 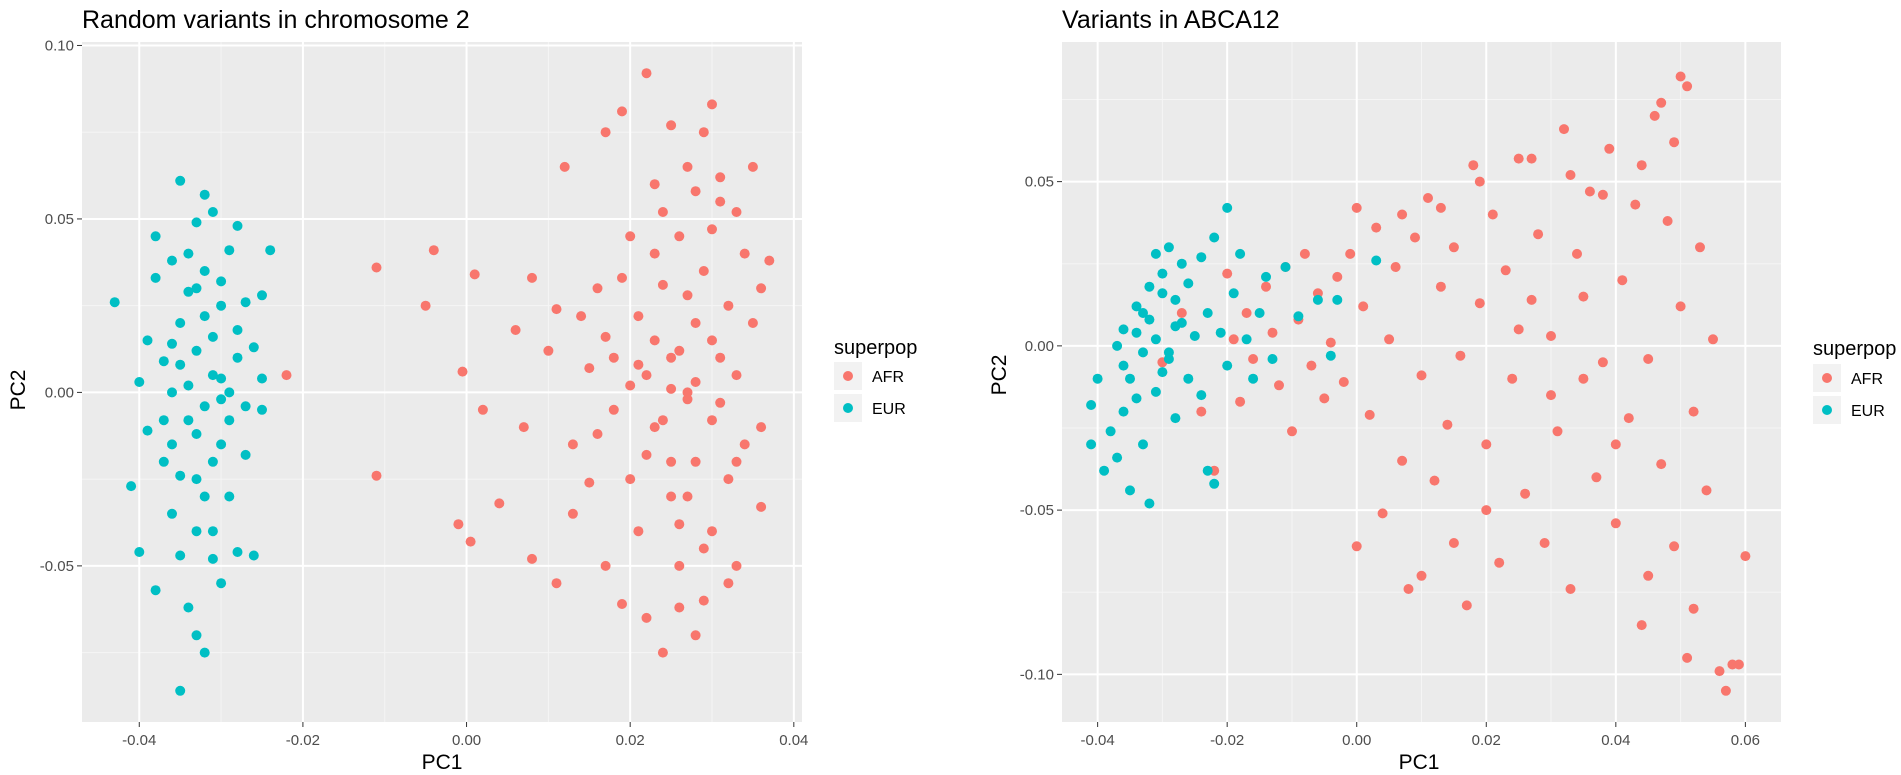 What do you see at coordinates (889, 409) in the screenshot?
I see `chart-left-legend-label-eur: EUR` at bounding box center [889, 409].